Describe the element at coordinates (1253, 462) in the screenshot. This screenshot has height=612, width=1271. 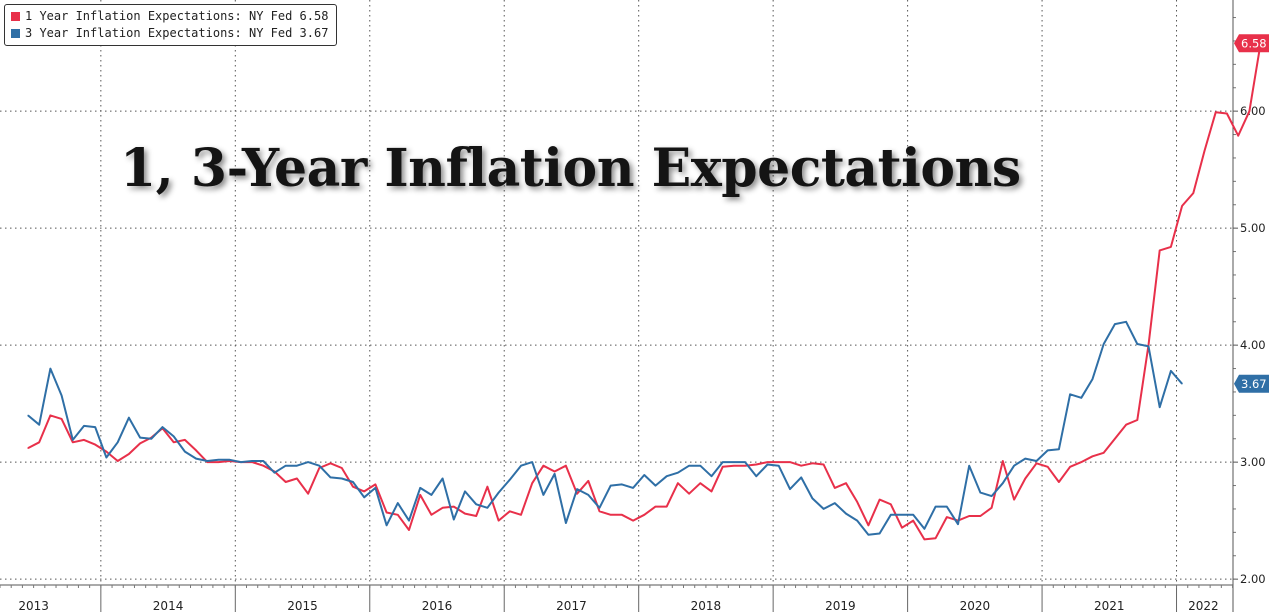
I see `y-tick-label: 3.00` at that location.